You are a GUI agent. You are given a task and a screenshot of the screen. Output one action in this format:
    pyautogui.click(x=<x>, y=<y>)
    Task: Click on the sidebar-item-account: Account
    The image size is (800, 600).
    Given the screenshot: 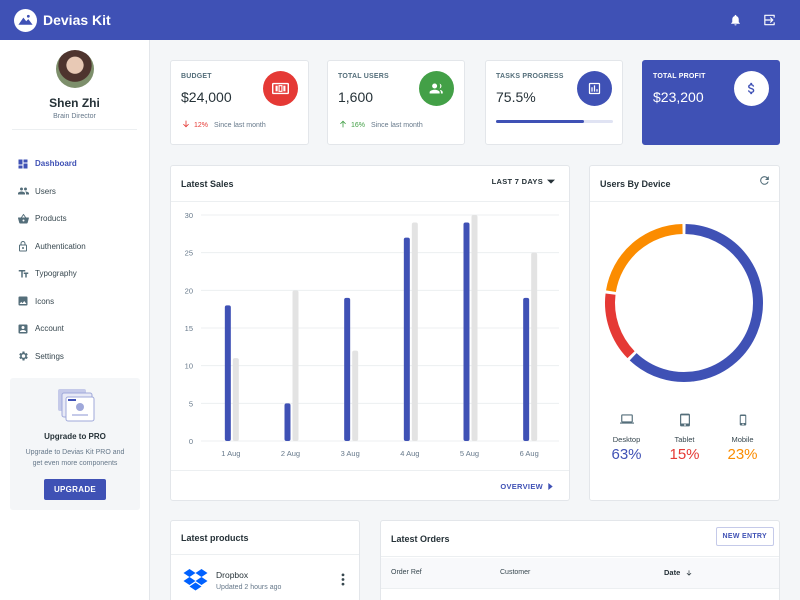 What is the action you would take?
    pyautogui.click(x=74, y=329)
    